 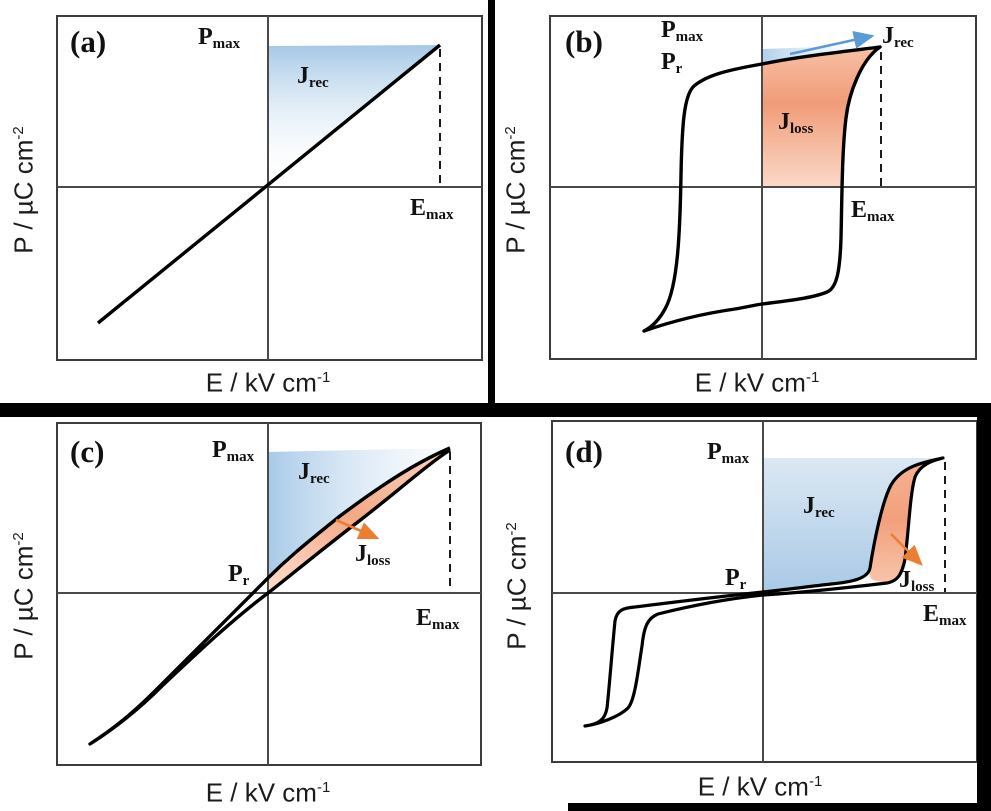 I want to click on linear-pe-curve, so click(x=269, y=184).